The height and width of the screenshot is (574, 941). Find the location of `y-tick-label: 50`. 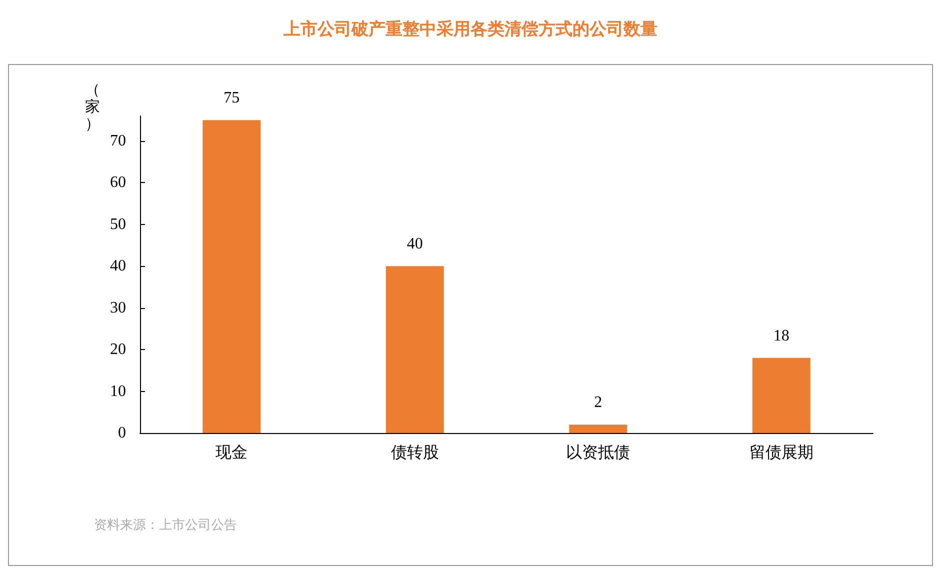

y-tick-label: 50 is located at coordinates (118, 224).